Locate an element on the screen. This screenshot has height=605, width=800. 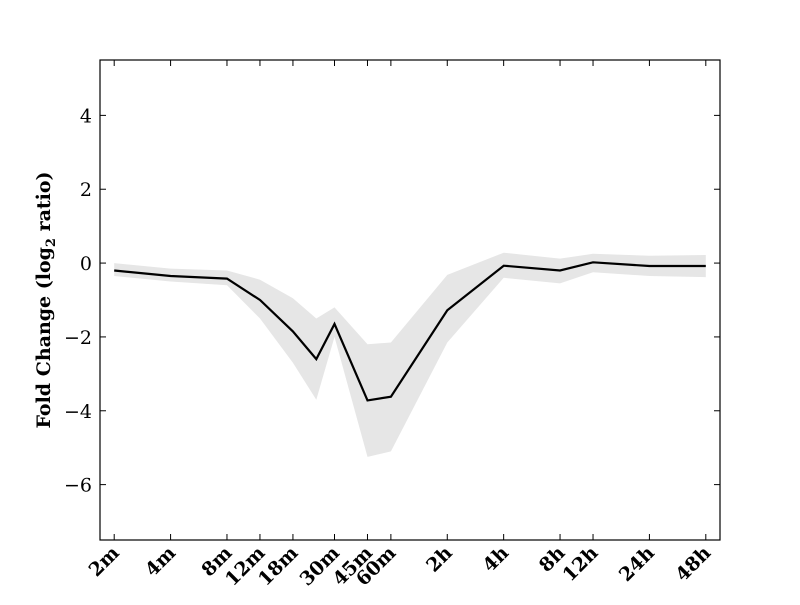
x-tick-label: 24h is located at coordinates (637, 564).